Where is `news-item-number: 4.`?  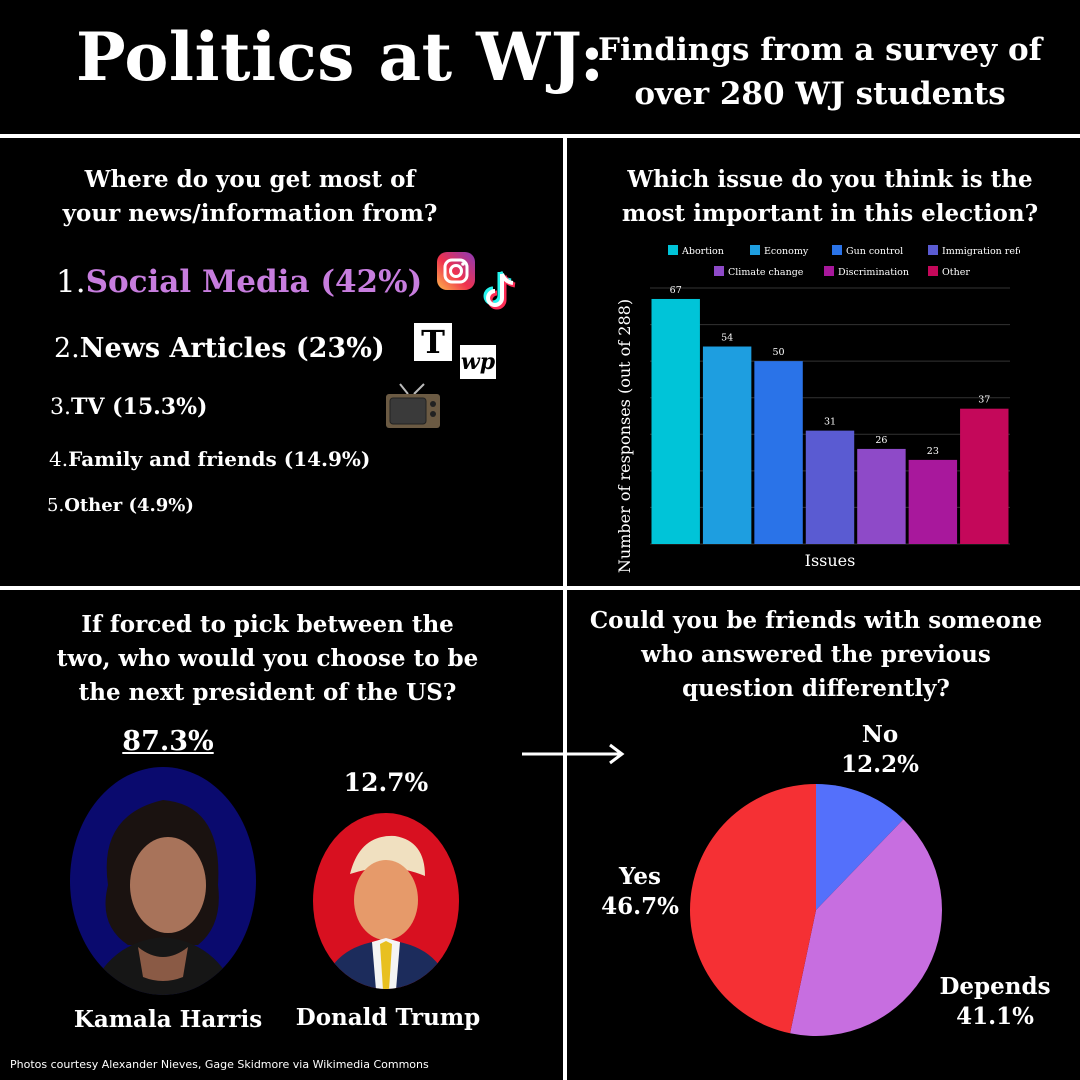
news-item-number: 4. is located at coordinates (59, 459).